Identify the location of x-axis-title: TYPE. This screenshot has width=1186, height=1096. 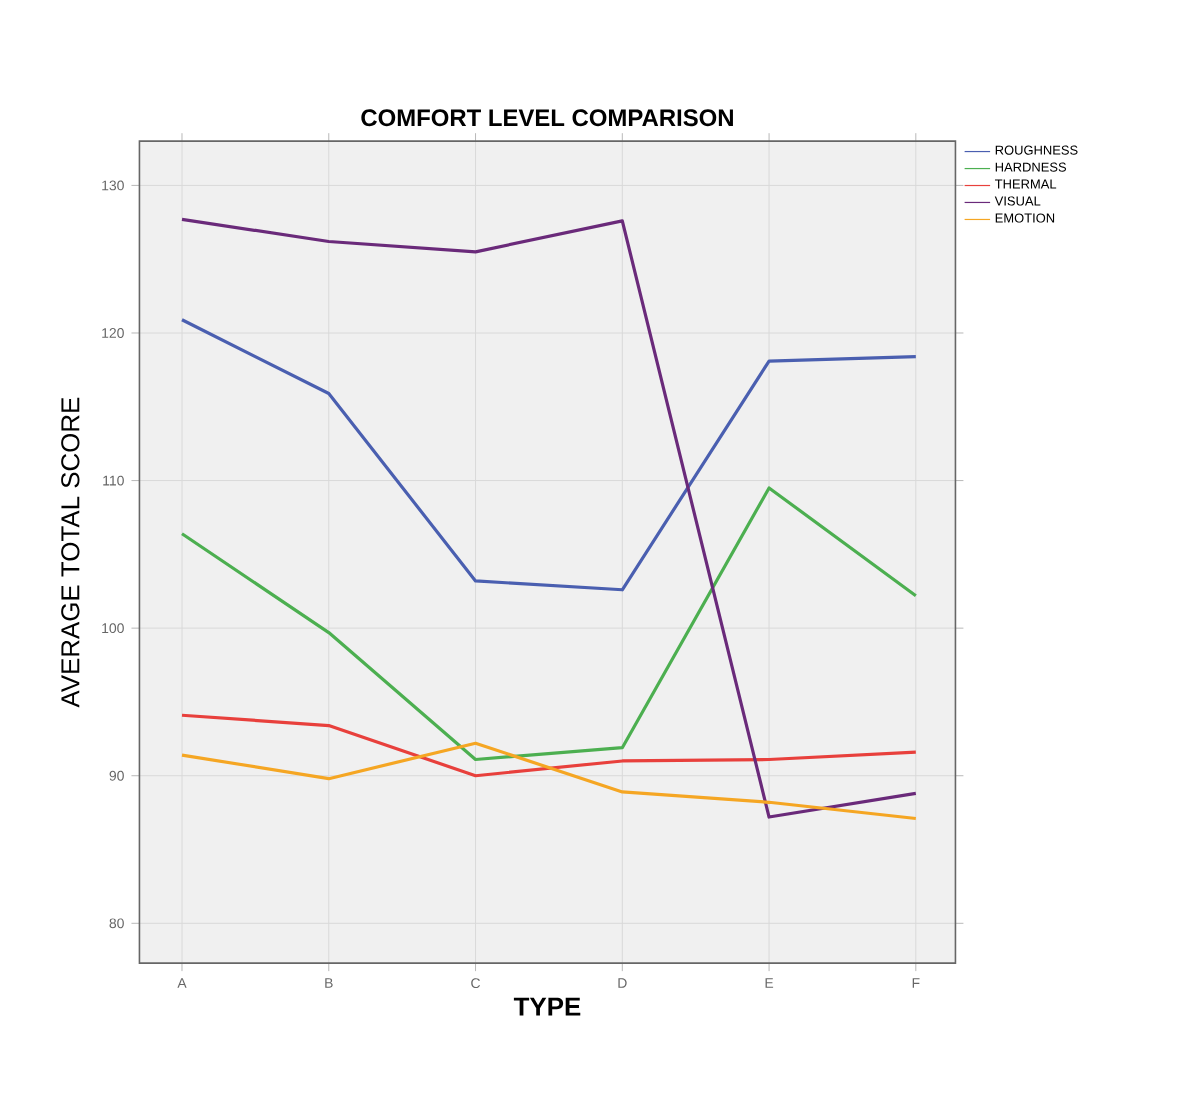
(547, 1006).